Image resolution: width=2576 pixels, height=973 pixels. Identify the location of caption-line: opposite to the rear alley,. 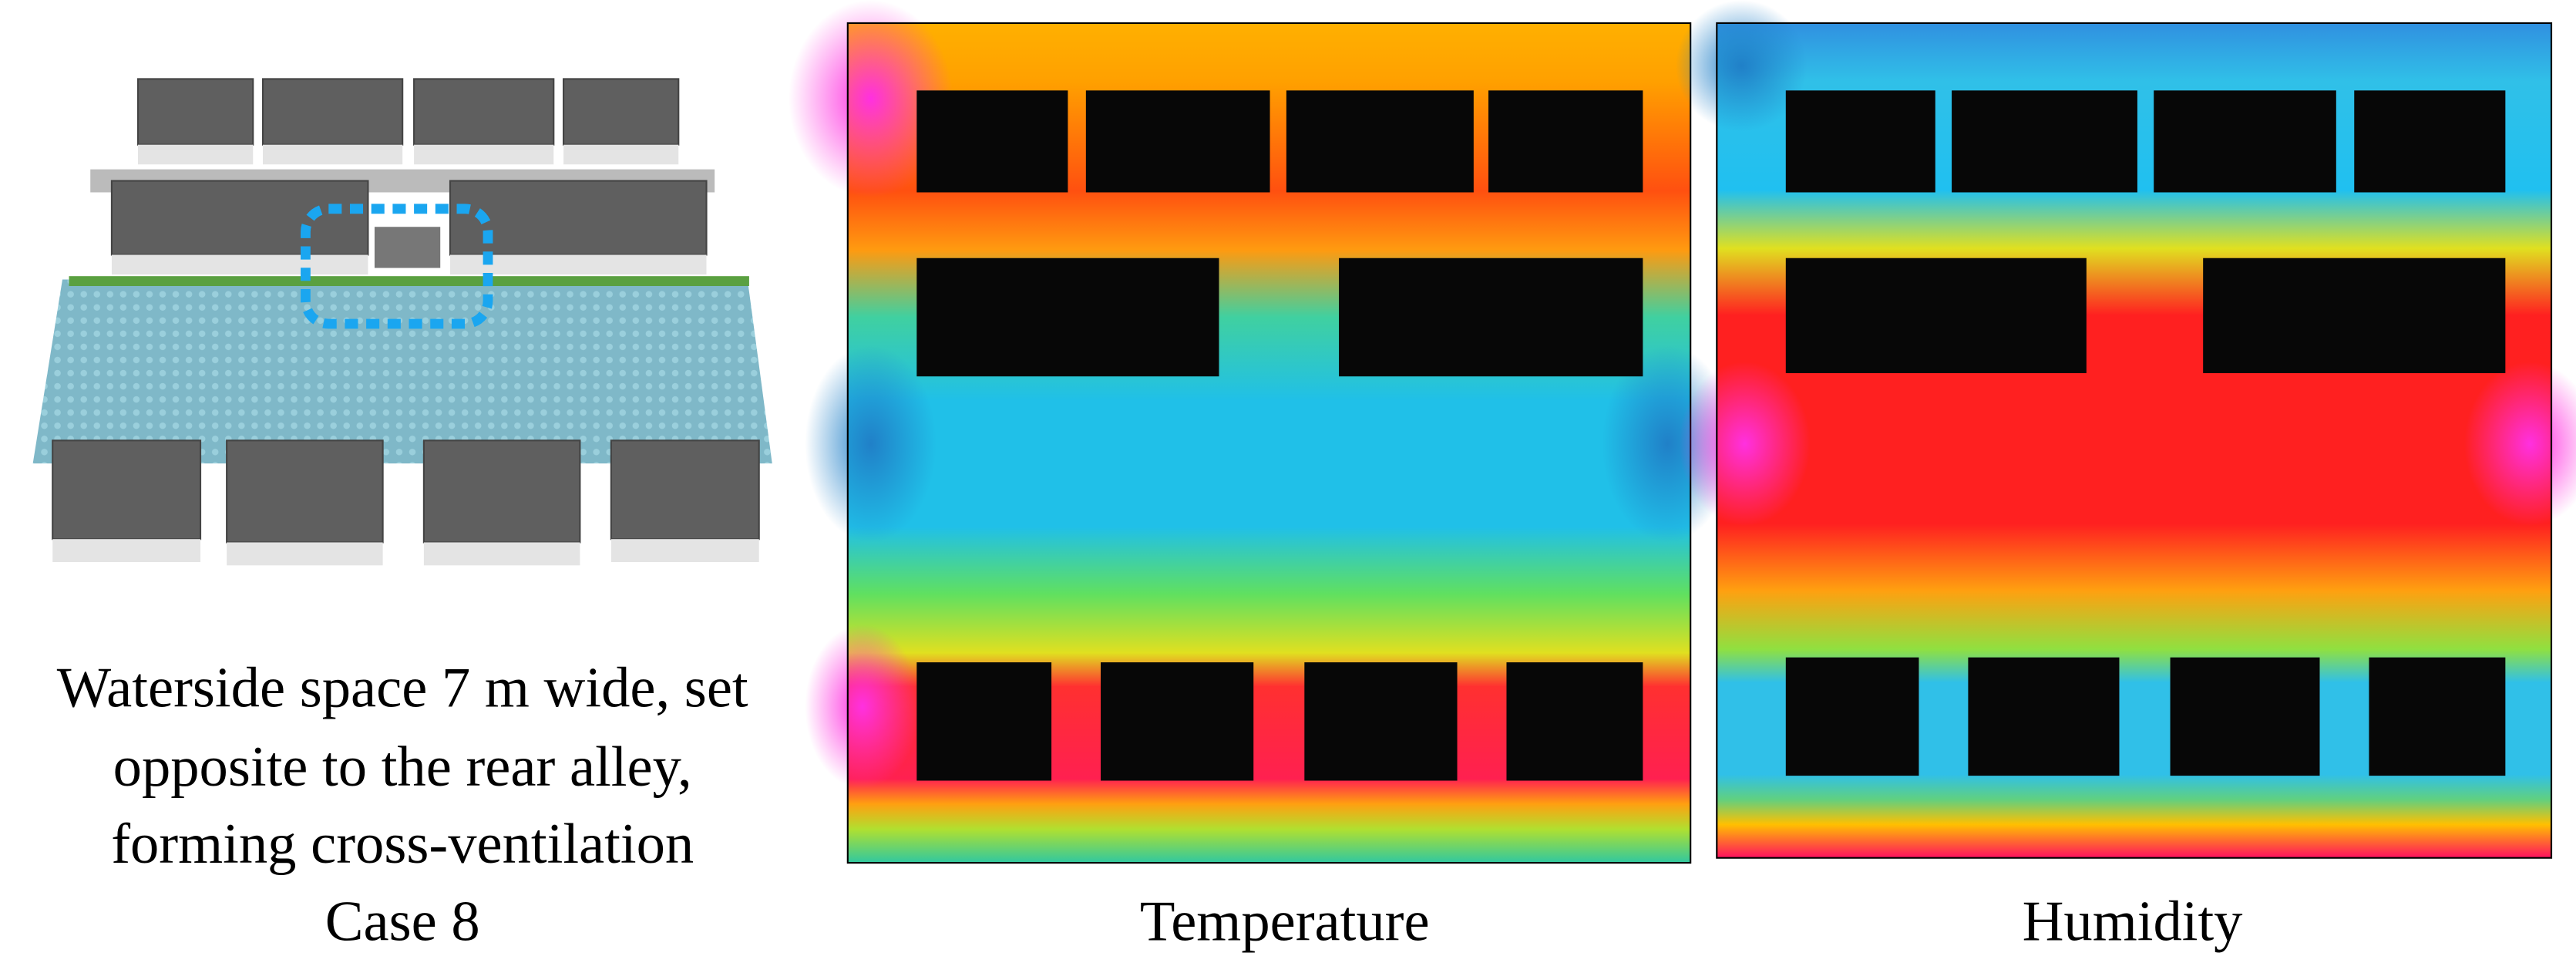
(402, 767).